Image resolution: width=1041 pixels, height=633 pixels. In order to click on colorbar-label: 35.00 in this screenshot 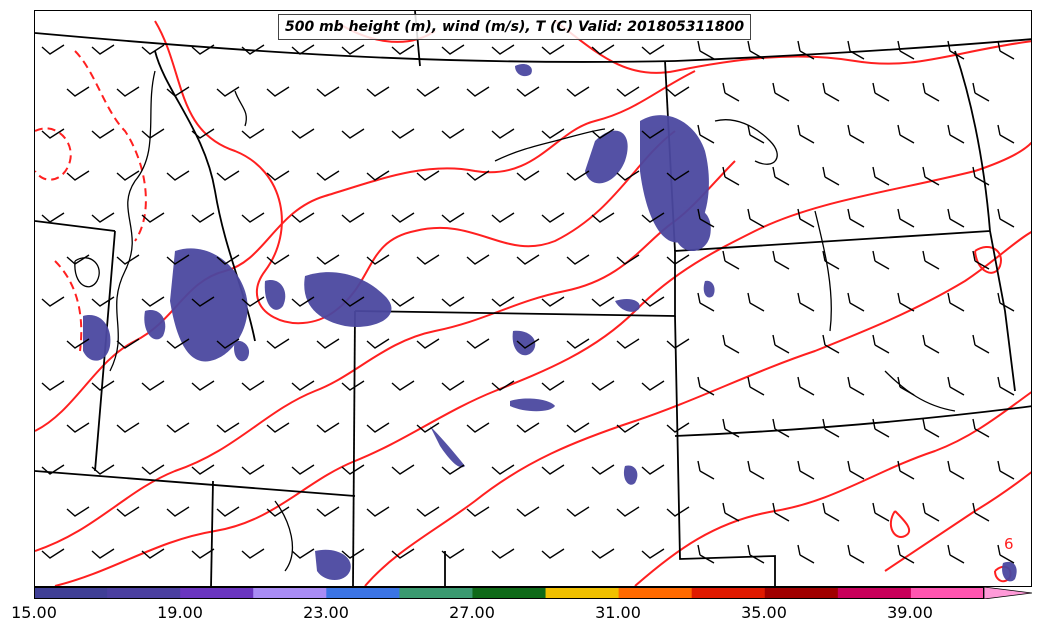, I will do `click(764, 612)`.